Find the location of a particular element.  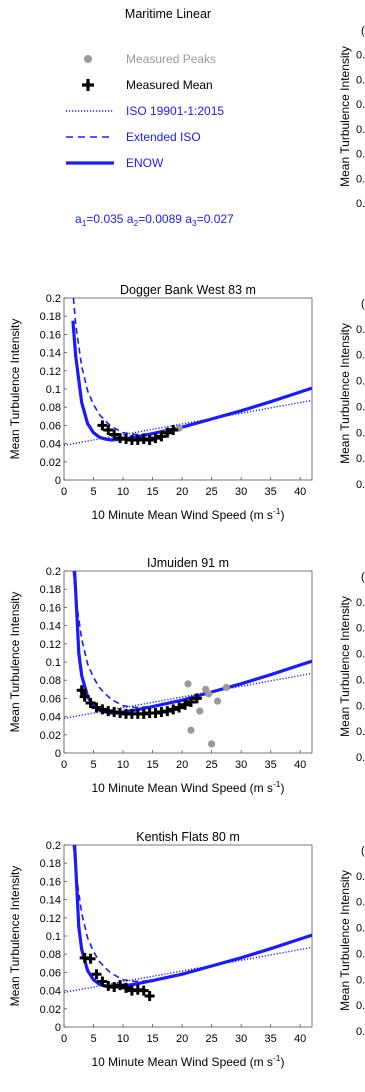

legend-entry-label: ISO 19901-1:2015 is located at coordinates (175, 111).